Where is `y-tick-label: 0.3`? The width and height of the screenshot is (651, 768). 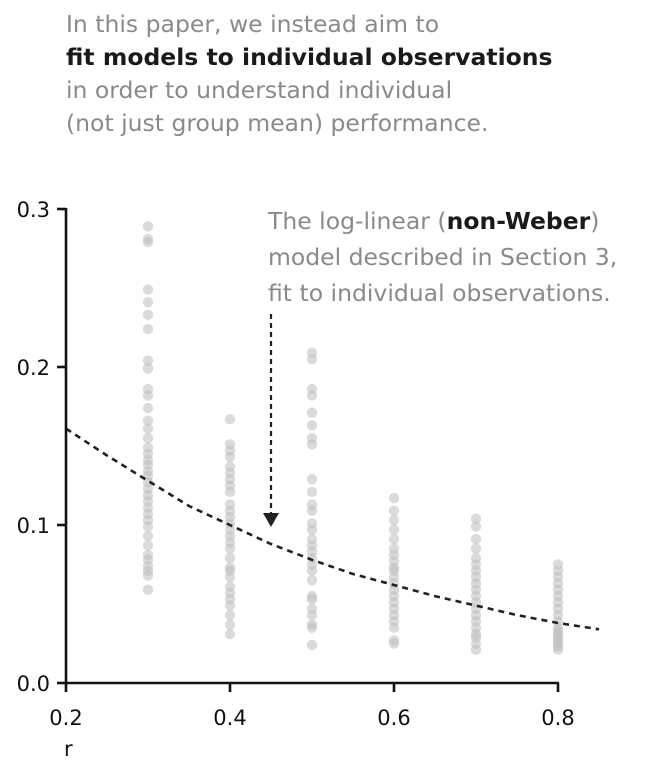
y-tick-label: 0.3 is located at coordinates (33, 210).